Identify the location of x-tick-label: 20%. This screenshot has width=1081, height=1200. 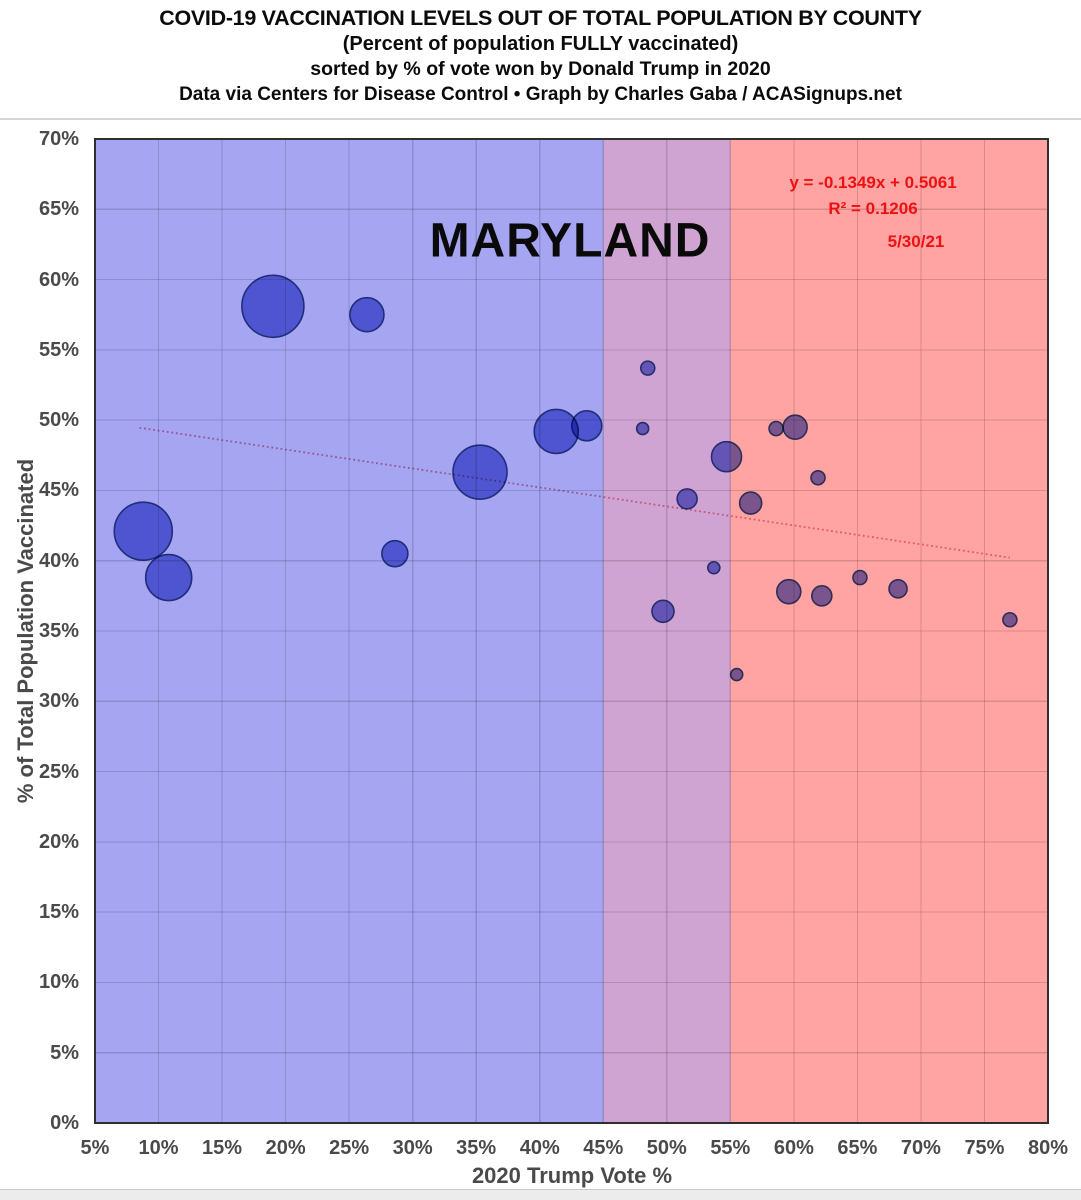
(285, 1148).